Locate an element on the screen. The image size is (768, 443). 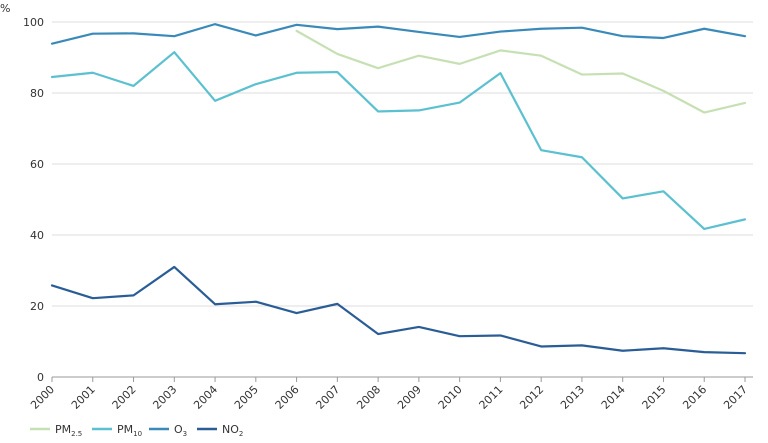
legend-name: NO is located at coordinates (230, 429).